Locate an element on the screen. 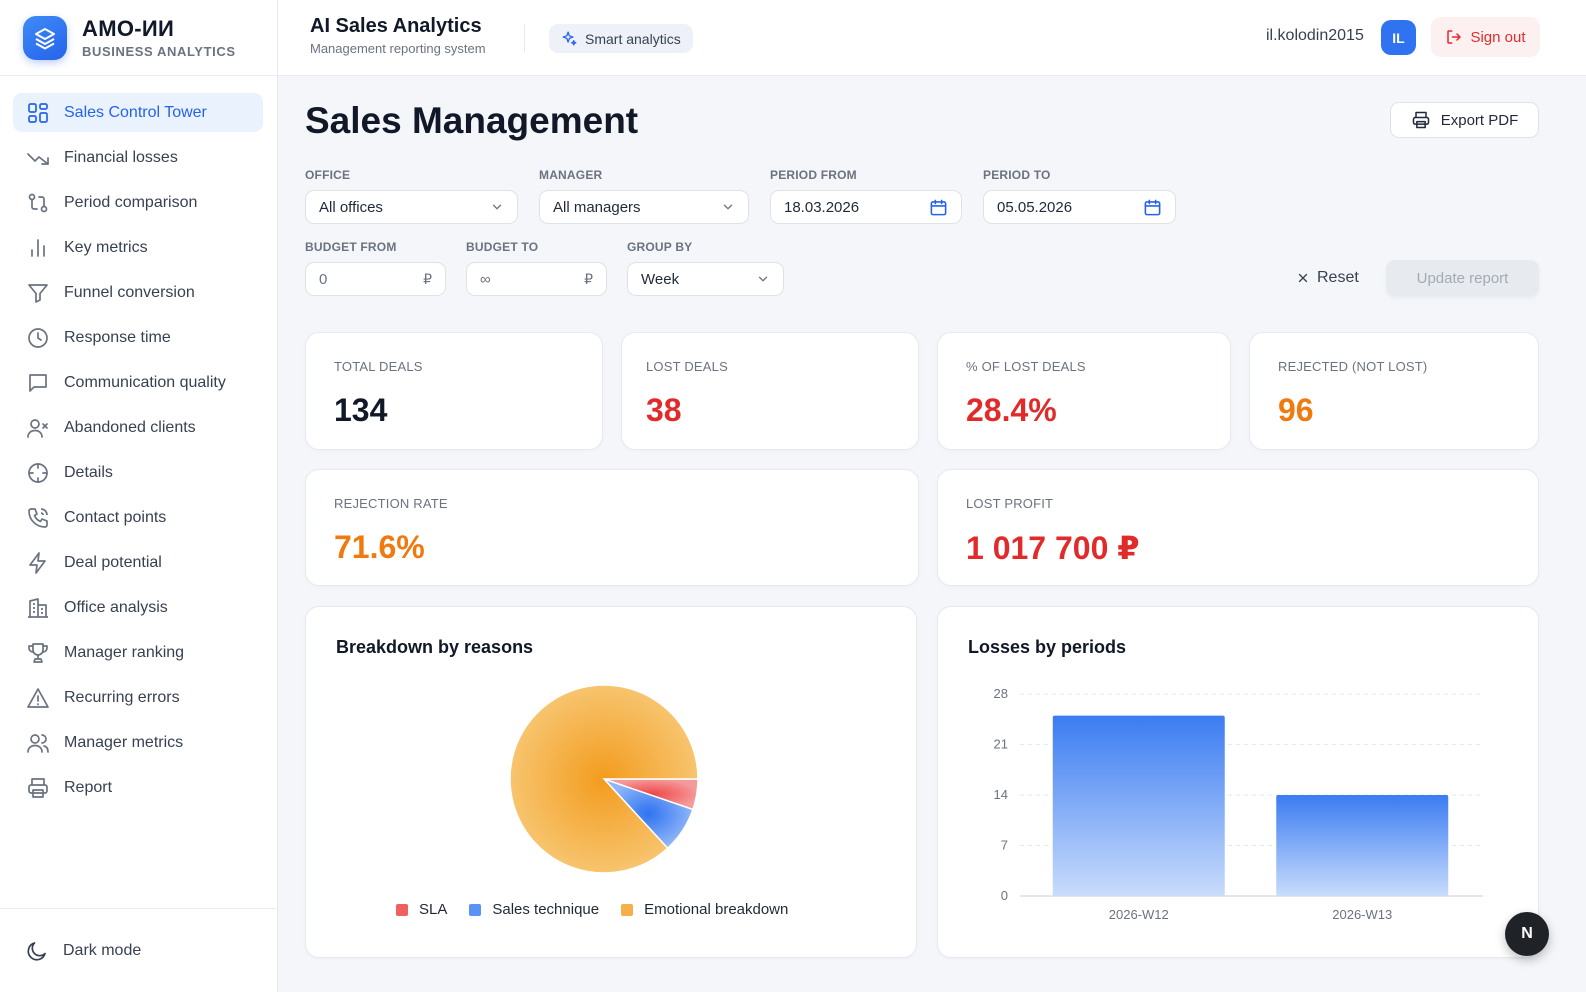  manager-select: All managers is located at coordinates (644, 207).